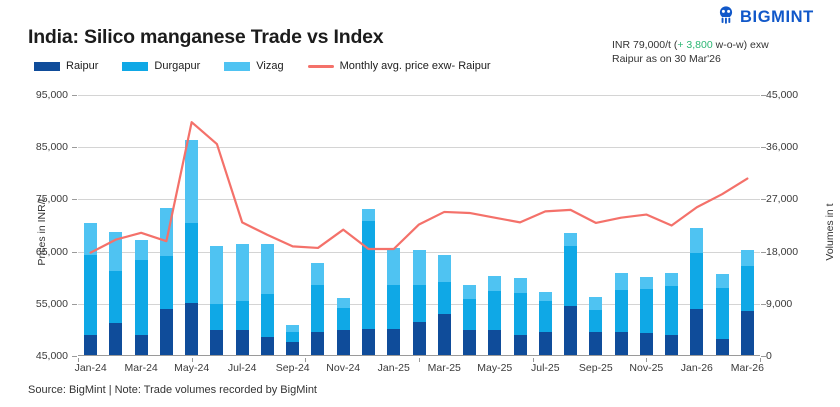 The height and width of the screenshot is (407, 840). Describe the element at coordinates (254, 66) in the screenshot. I see `legend-item-vizag: Vizag` at that location.